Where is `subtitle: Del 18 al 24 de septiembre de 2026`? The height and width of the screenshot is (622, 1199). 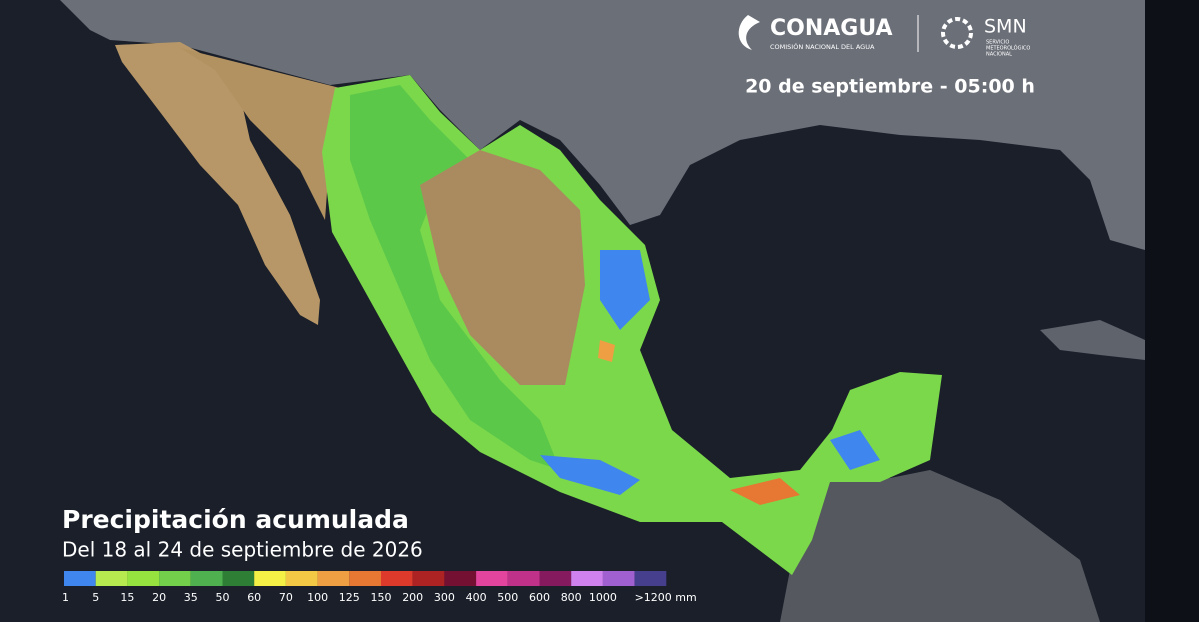 subtitle: Del 18 al 24 de septiembre de 2026 is located at coordinates (242, 550).